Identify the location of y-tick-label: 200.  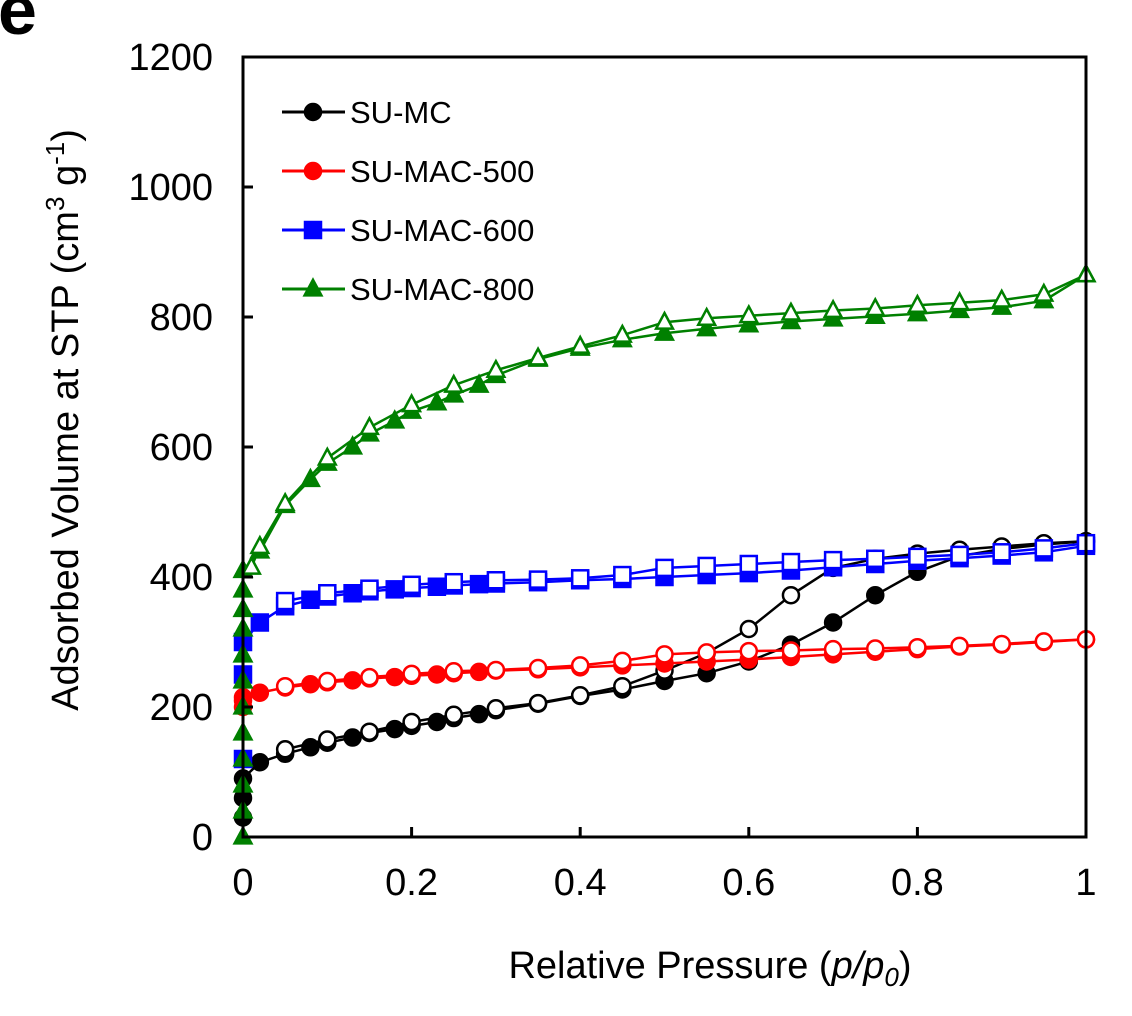
(181, 708).